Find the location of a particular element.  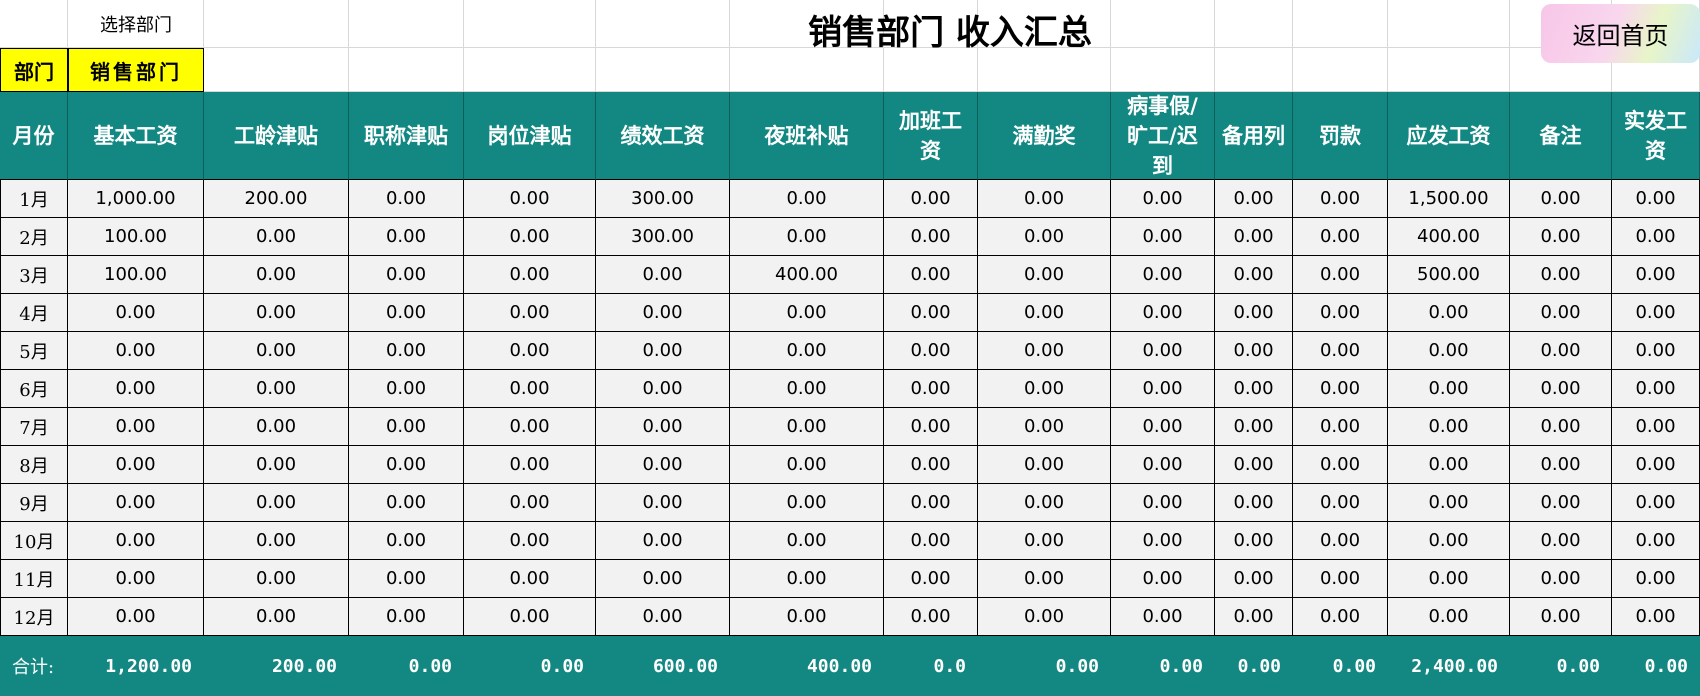

cell: 500.00 is located at coordinates (1449, 275).